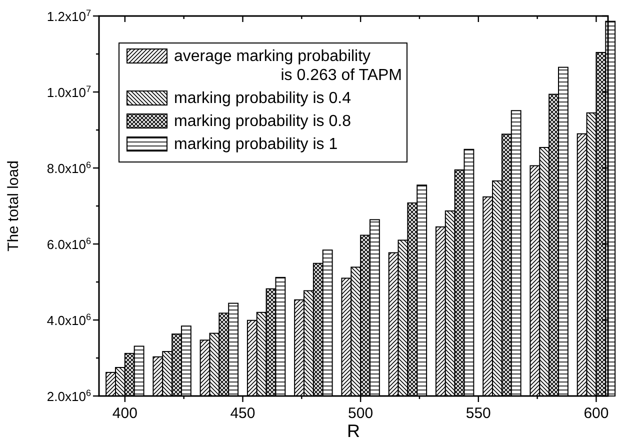  What do you see at coordinates (125, 413) in the screenshot?
I see `x-tick-label: 400` at bounding box center [125, 413].